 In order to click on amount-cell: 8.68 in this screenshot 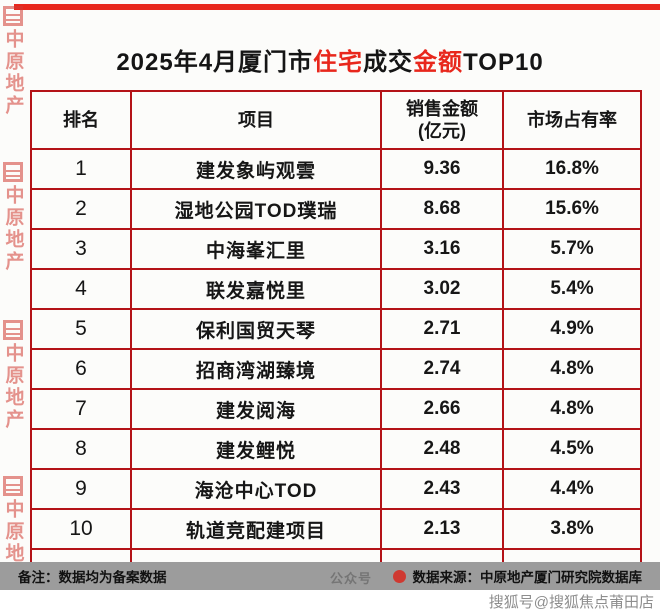, I will do `click(442, 209)`.